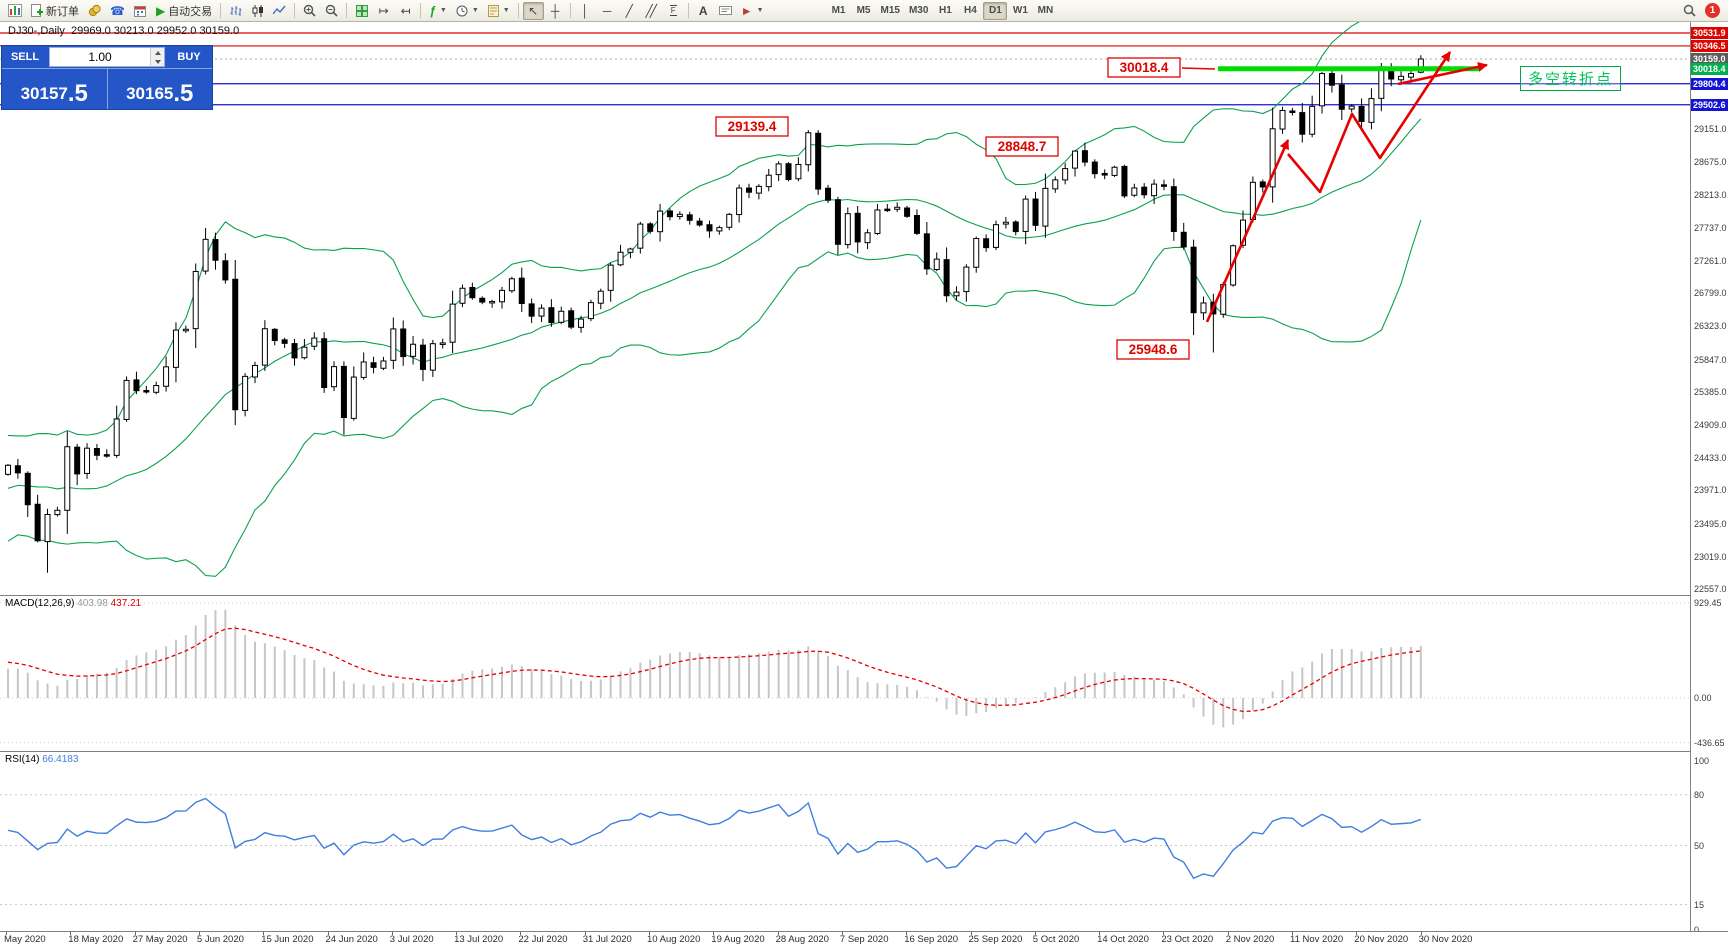 This screenshot has width=1728, height=945. I want to click on cursor-icon: ↖, so click(533, 10).